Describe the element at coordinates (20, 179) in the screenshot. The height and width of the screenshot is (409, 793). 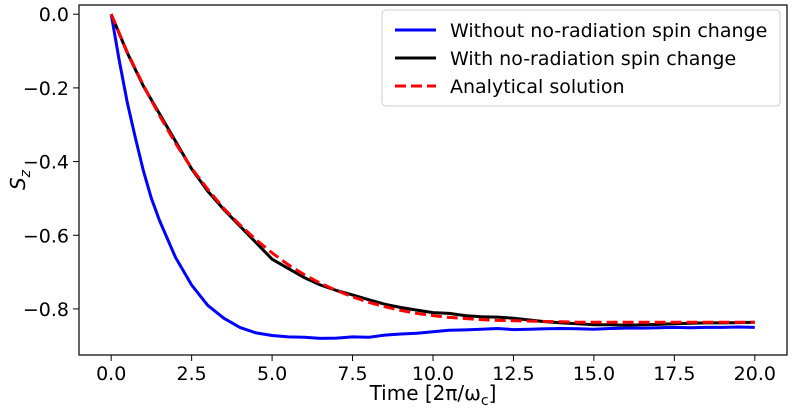
I see `y-axis-label: Sz` at that location.